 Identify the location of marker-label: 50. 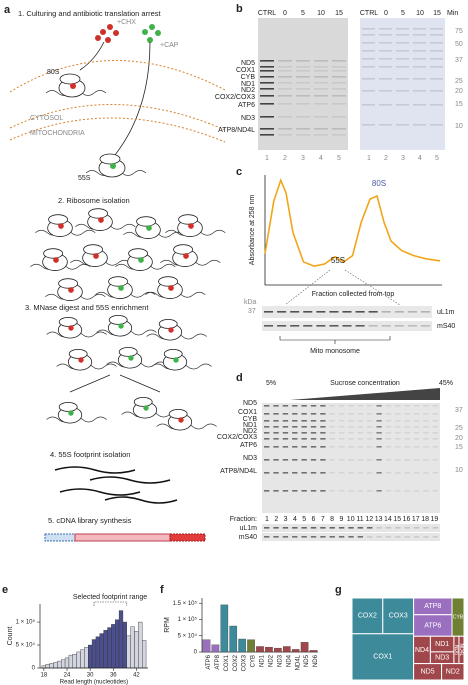
(459, 44).